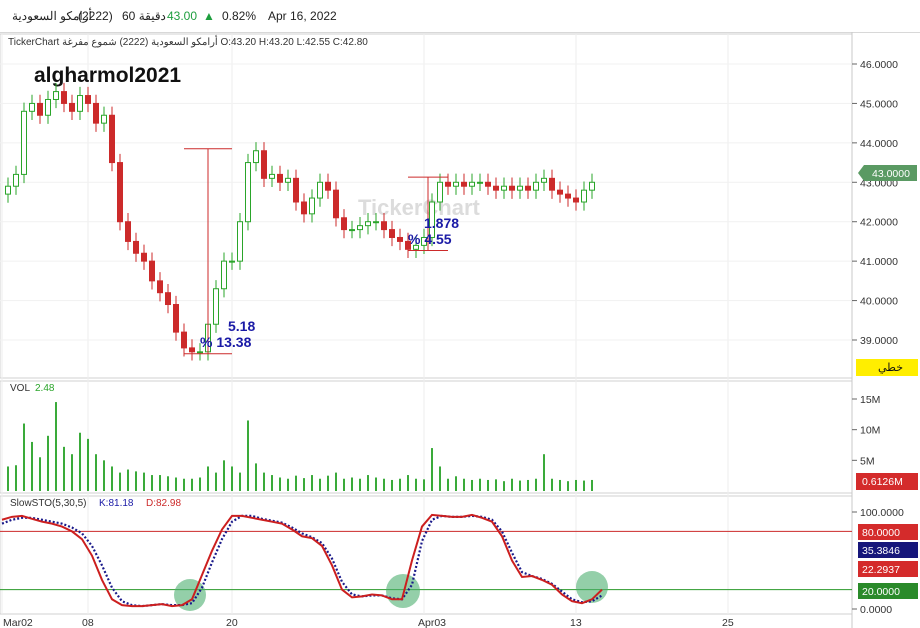 This screenshot has height=628, width=920. Describe the element at coordinates (432, 622) in the screenshot. I see `date-tick-label: Apr03` at that location.